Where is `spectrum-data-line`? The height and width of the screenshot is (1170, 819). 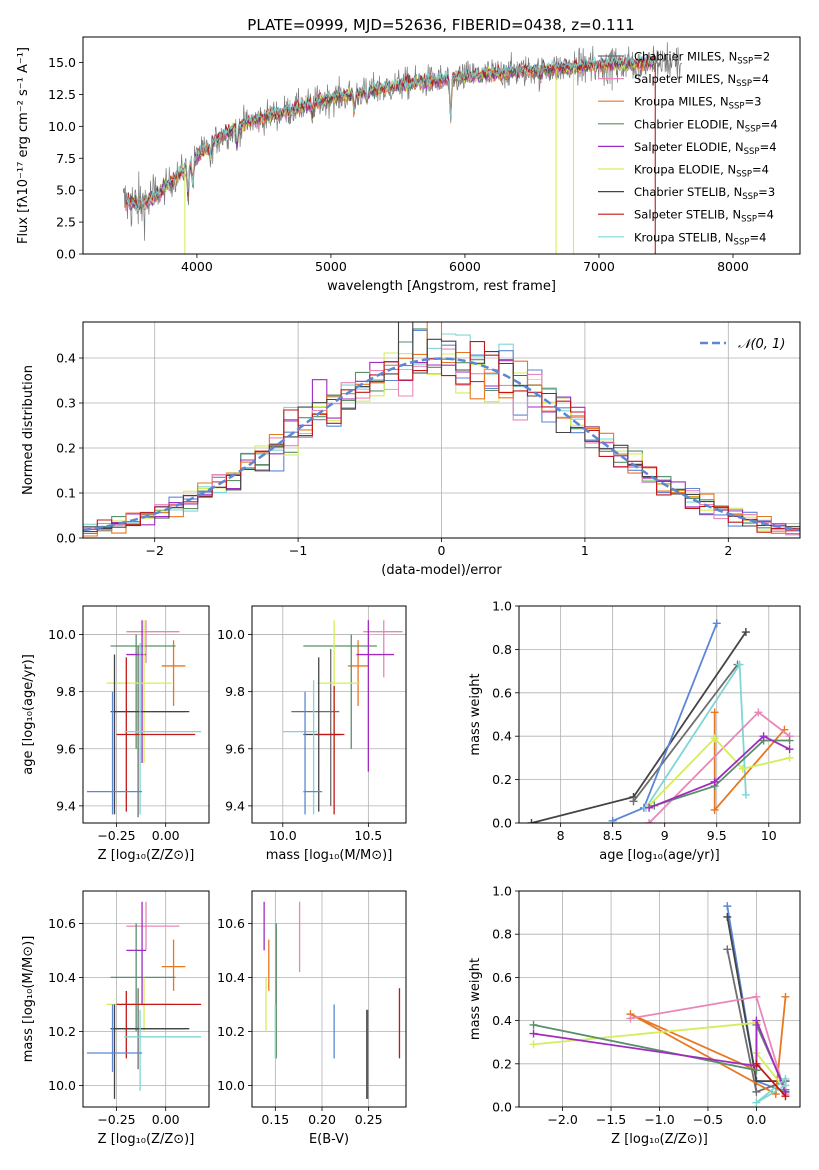 spectrum-data-line is located at coordinates (402, 141).